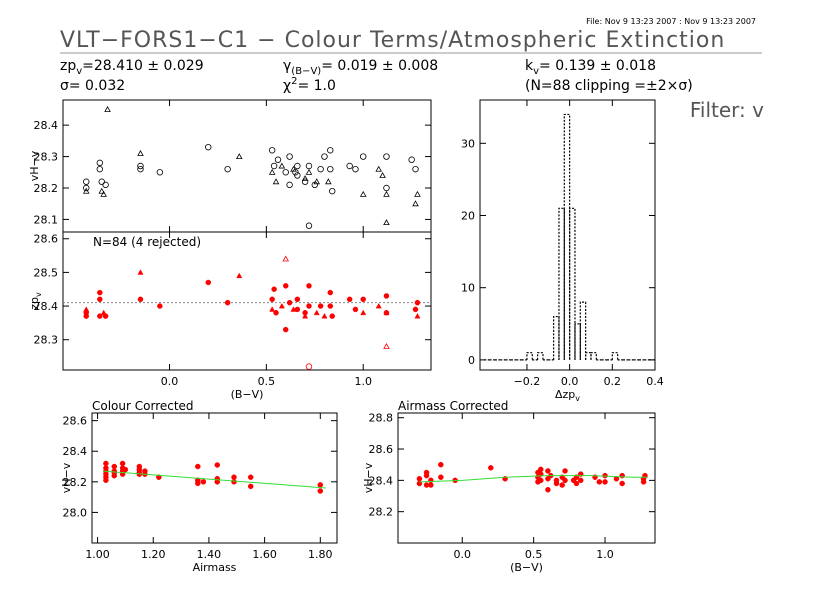  I want to click on y-tick-label: 28.2, so click(75, 482).